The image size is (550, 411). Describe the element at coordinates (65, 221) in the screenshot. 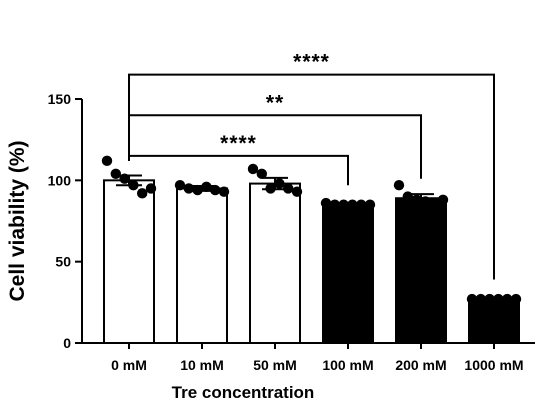

I see `y-ticks: 0 50 100 150` at that location.